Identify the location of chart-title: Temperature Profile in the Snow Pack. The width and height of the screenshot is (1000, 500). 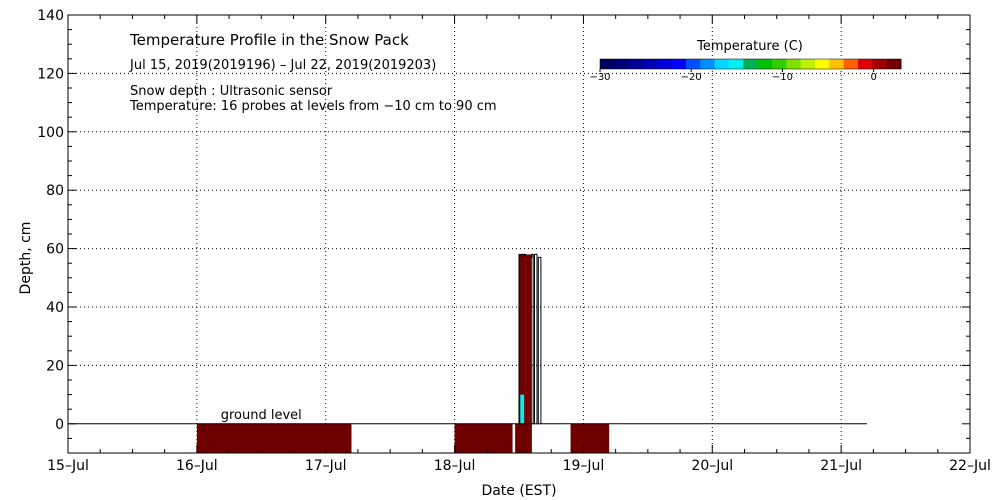
(269, 40).